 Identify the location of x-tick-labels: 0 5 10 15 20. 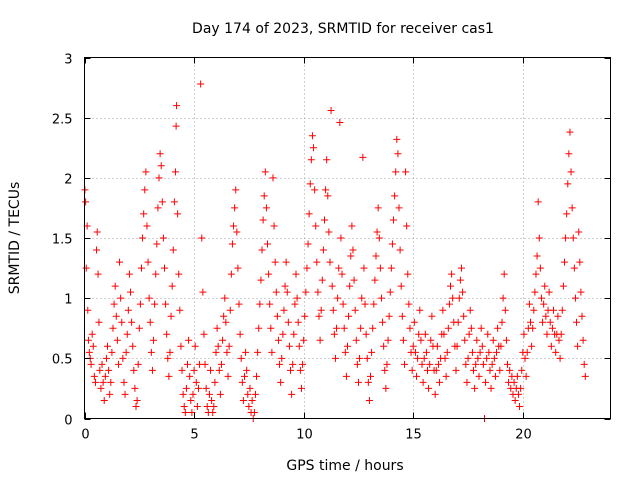
(306, 435).